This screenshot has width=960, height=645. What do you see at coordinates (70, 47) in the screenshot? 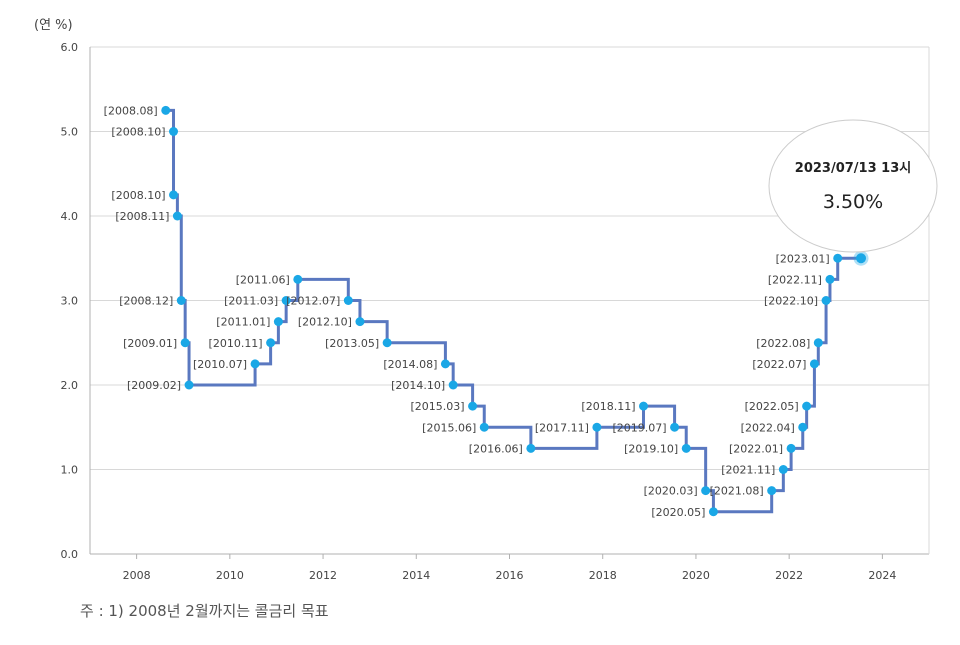
I see `y-tick-label: 6.0` at bounding box center [70, 47].